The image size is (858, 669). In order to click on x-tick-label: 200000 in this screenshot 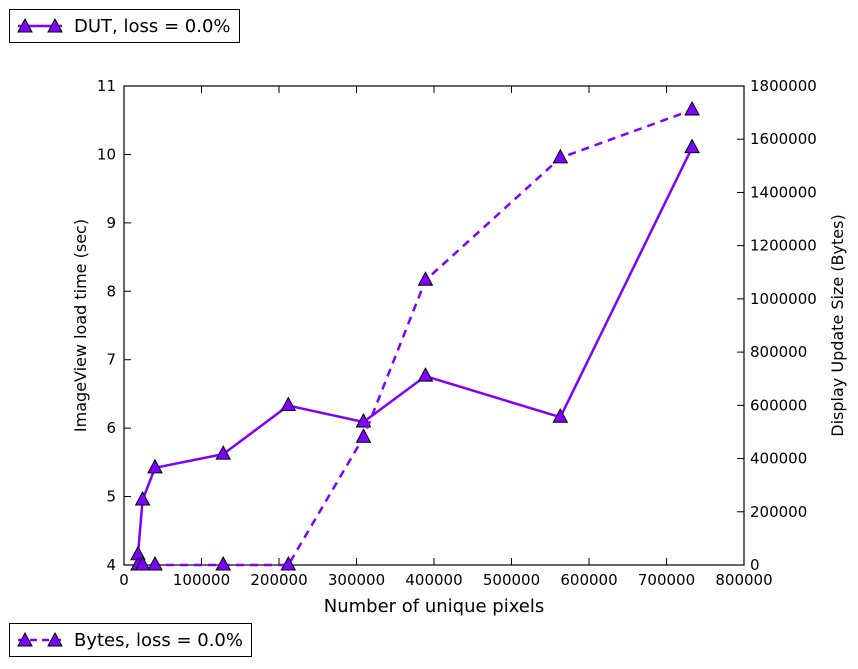, I will do `click(278, 580)`.